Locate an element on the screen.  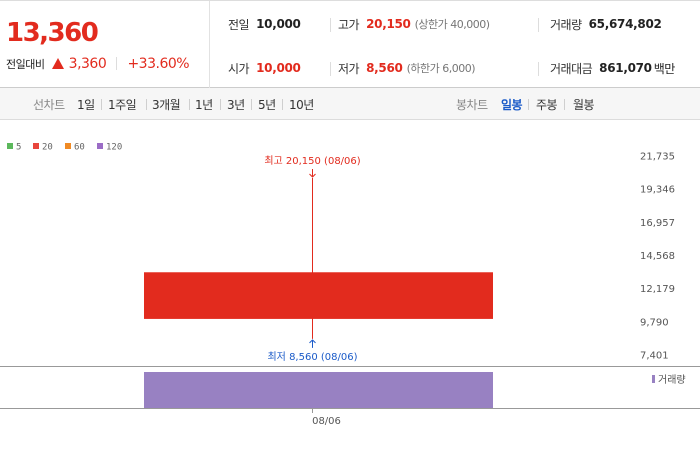
low-arrow-icon is located at coordinates (312, 343).